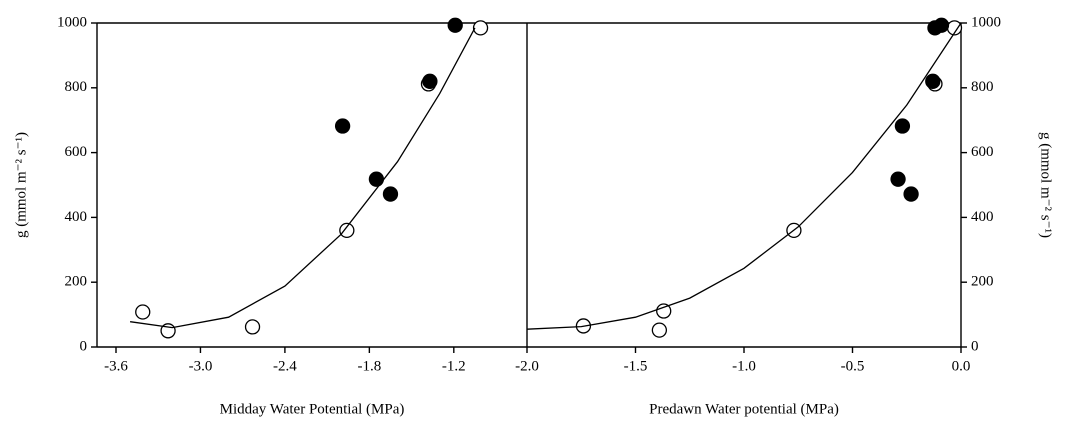  What do you see at coordinates (961, 366) in the screenshot?
I see `x-tick-label: 0.0` at bounding box center [961, 366].